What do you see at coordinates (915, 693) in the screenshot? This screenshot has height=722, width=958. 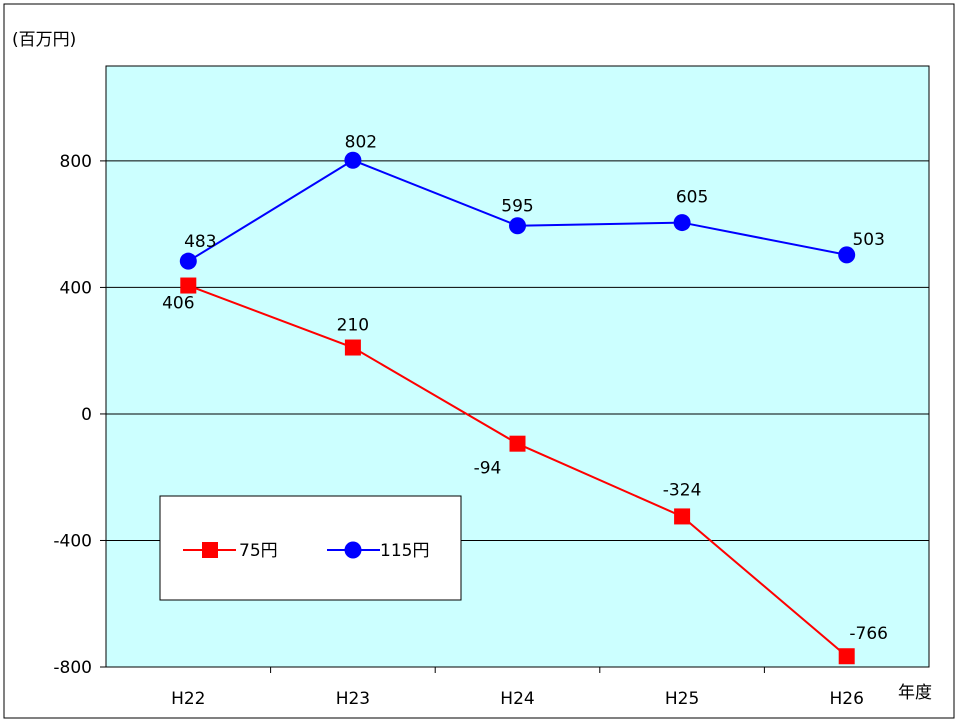 I see `x-axis-title: 年度` at bounding box center [915, 693].